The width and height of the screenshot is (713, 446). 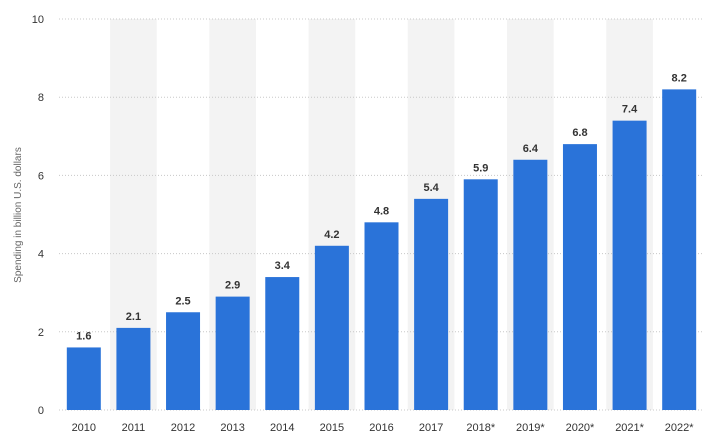 I want to click on x-tick-label: 2012, so click(x=183, y=428).